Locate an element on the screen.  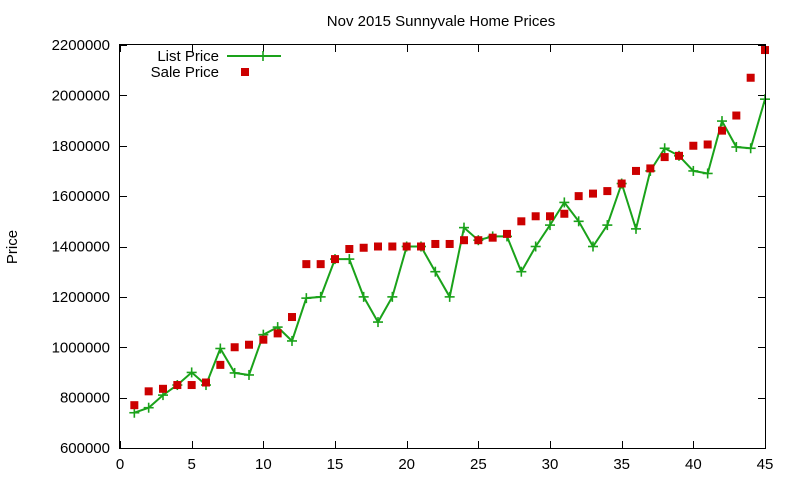
legend-swatch-sale-price is located at coordinates (245, 72).